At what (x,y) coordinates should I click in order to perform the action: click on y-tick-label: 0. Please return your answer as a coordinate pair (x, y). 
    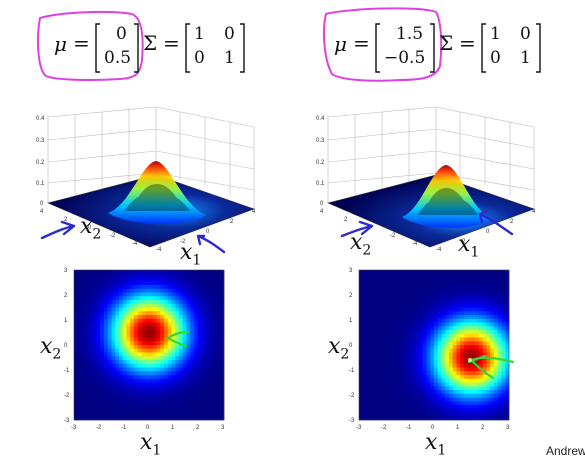
    Looking at the image, I should click on (66, 346).